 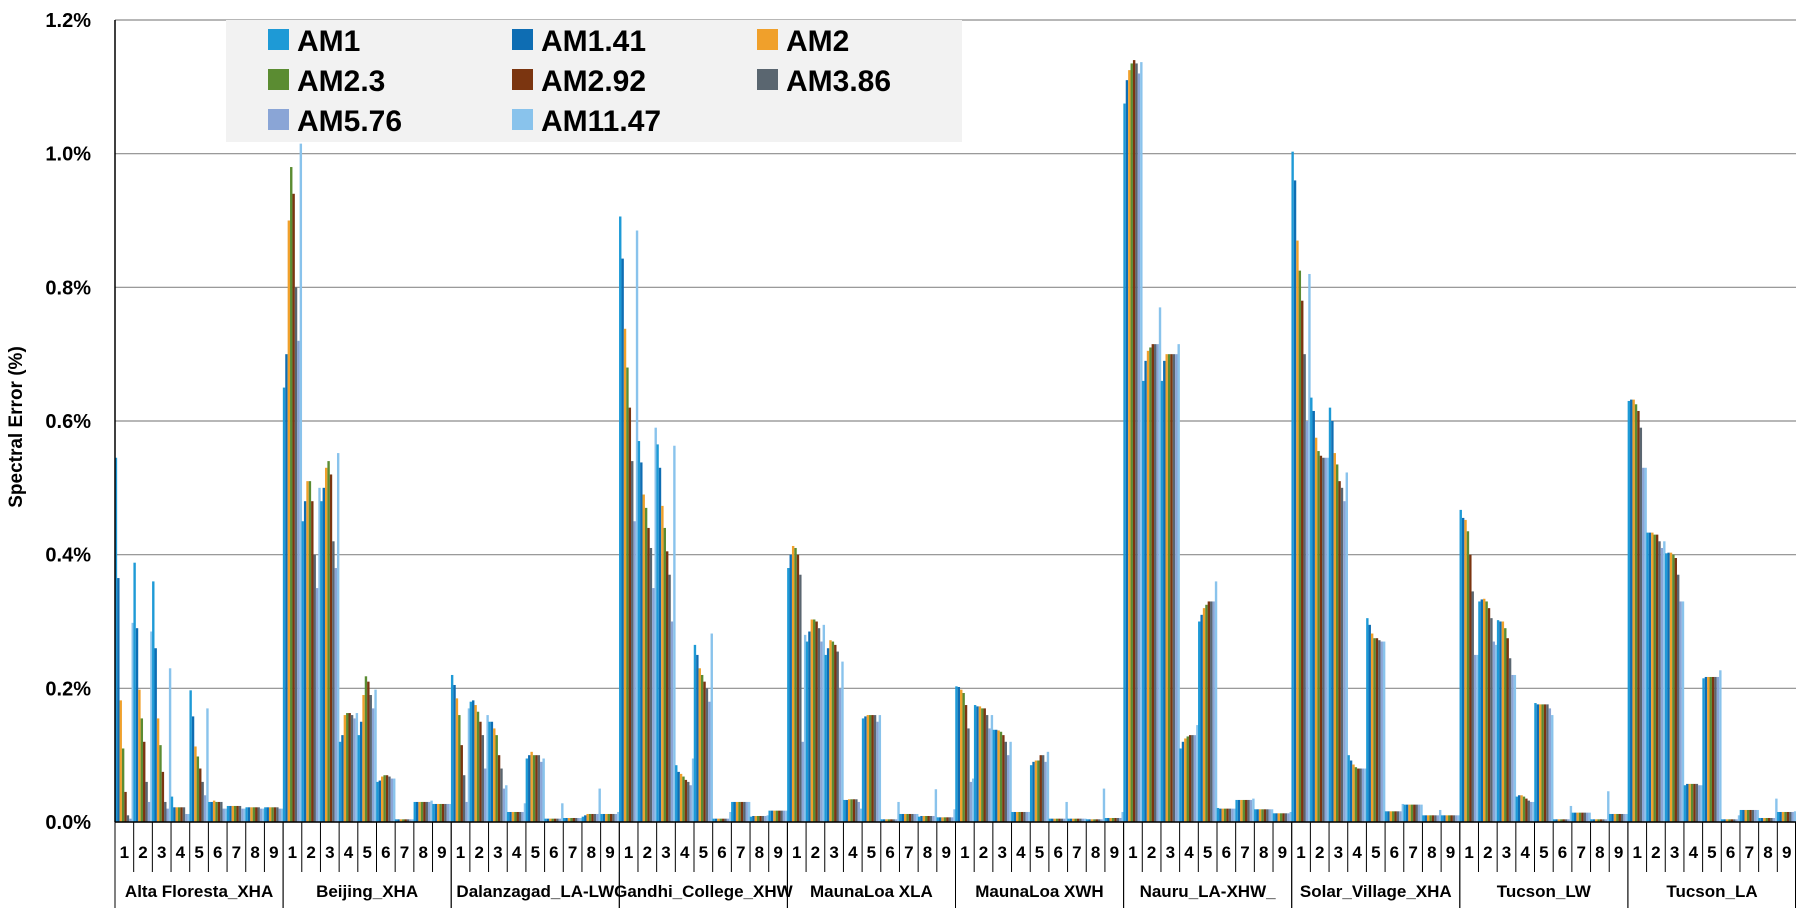 I want to click on bar-am11-47-g8-c8, so click(x=1440, y=815).